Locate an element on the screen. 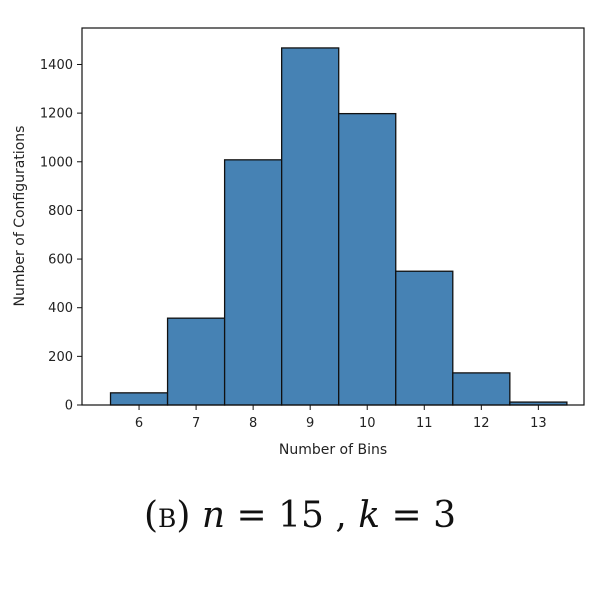  y-tick-label-600: 600 is located at coordinates (60, 260).